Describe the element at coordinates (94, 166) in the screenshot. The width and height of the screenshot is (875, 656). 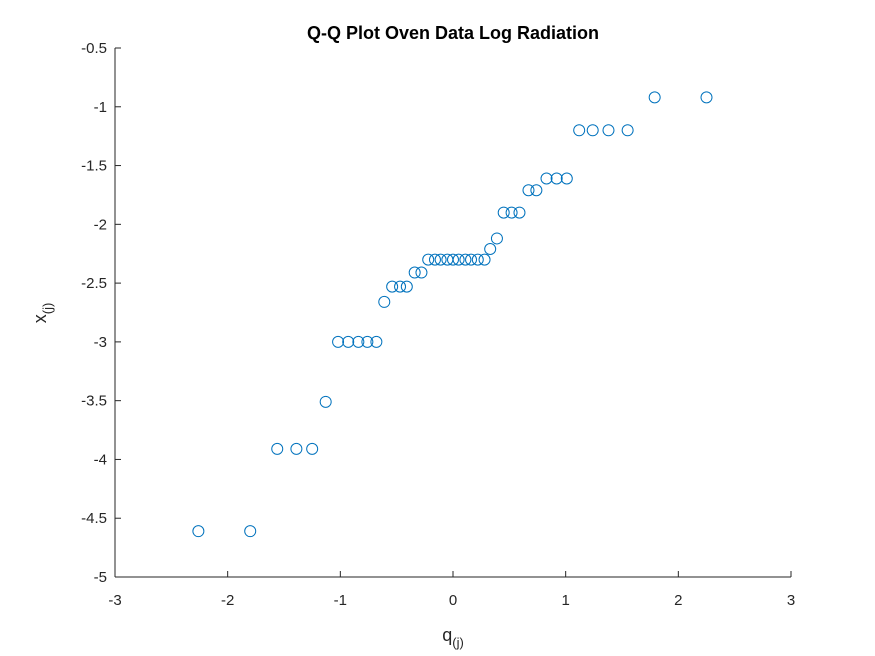
I see `y-tick-label: -1.5` at that location.